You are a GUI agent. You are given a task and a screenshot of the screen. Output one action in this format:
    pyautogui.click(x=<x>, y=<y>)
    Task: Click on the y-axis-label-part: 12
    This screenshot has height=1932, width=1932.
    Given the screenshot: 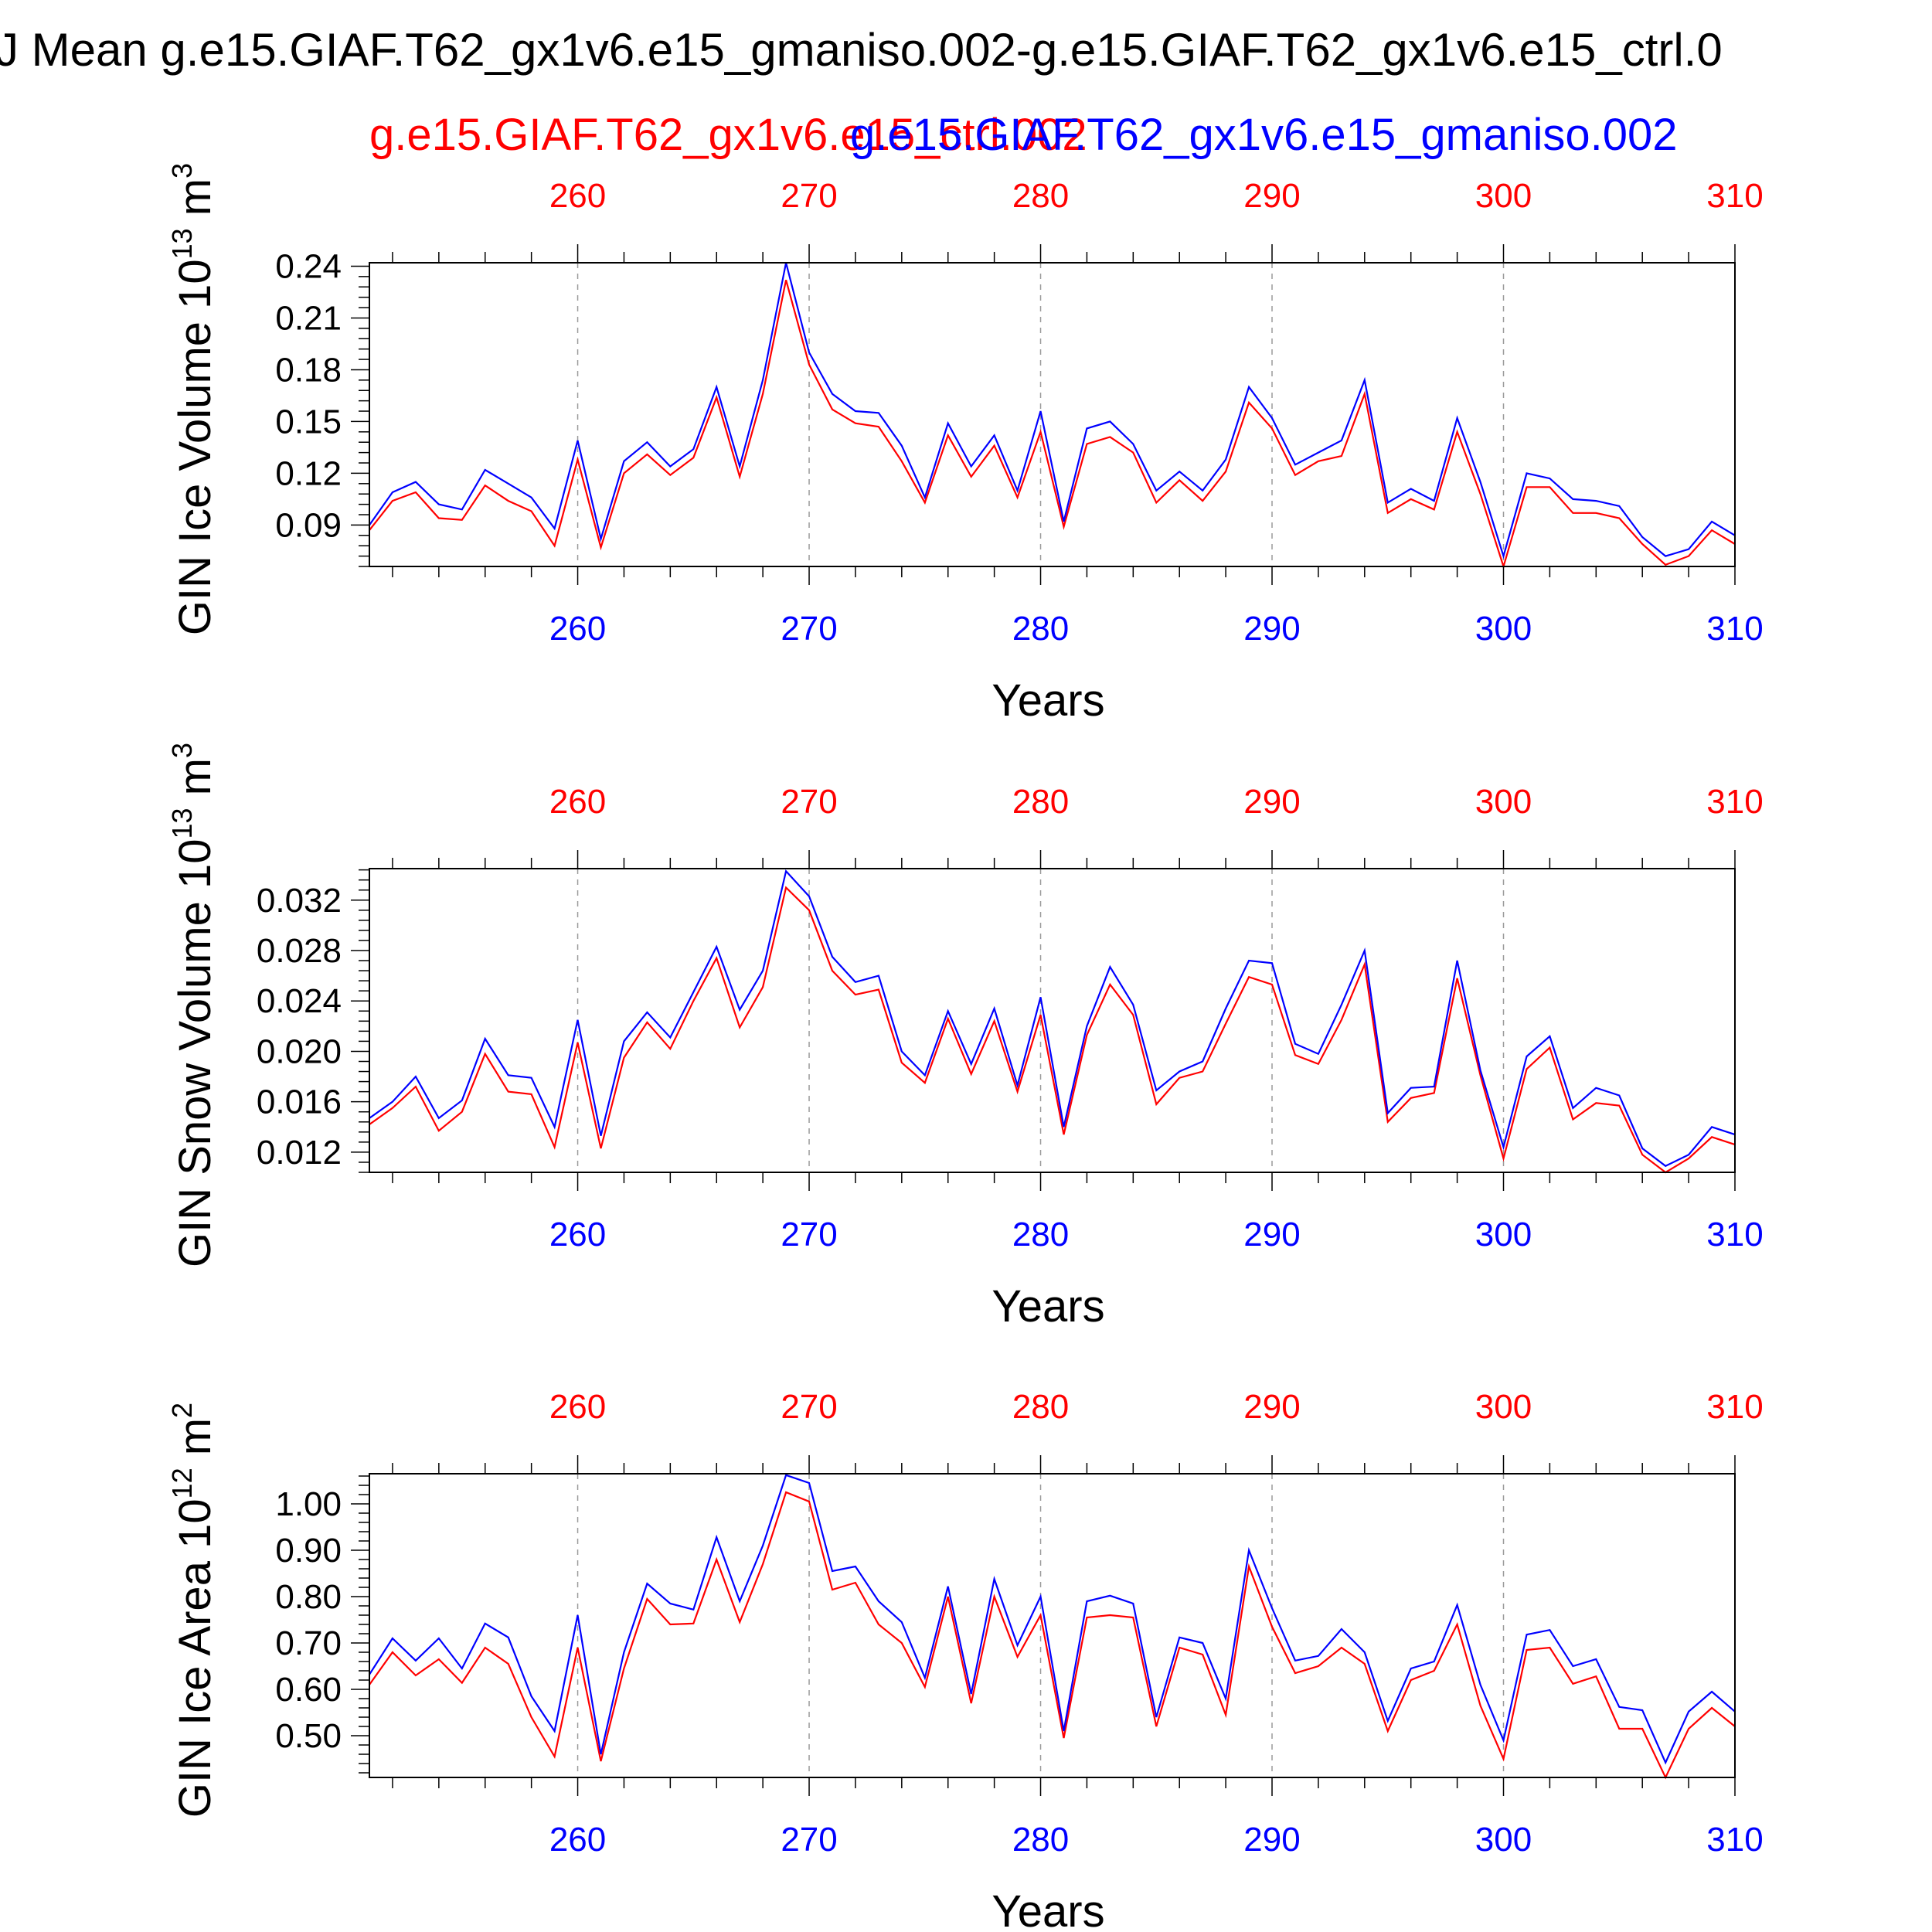 What is the action you would take?
    pyautogui.click(x=182, y=1483)
    